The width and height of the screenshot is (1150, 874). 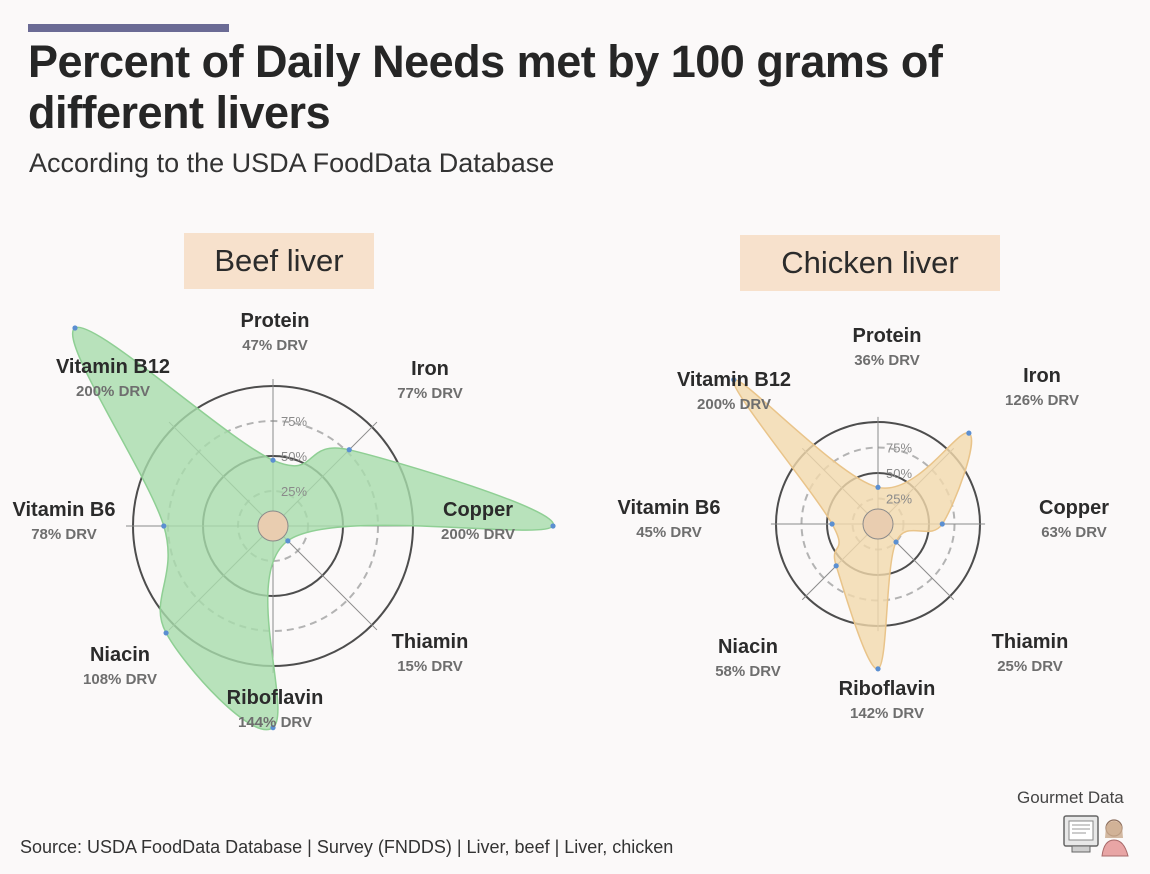 What do you see at coordinates (1042, 400) in the screenshot?
I see `chicken-value-label-1: 126% DRV` at bounding box center [1042, 400].